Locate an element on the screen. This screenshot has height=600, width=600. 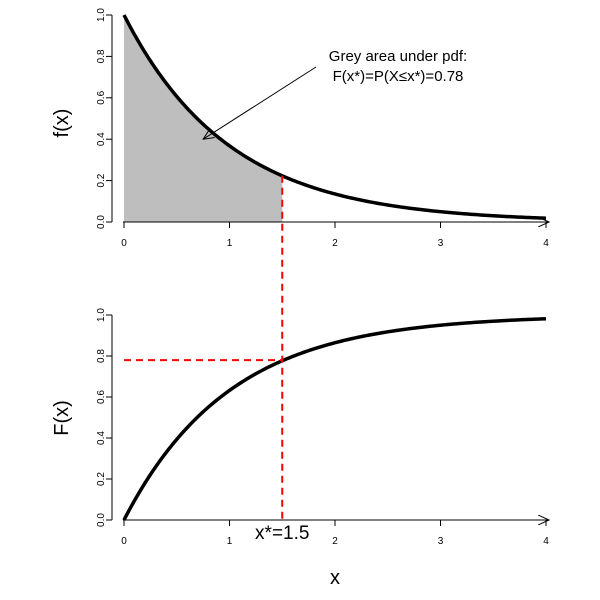
cdf-x-tick-label: 3 is located at coordinates (441, 541).